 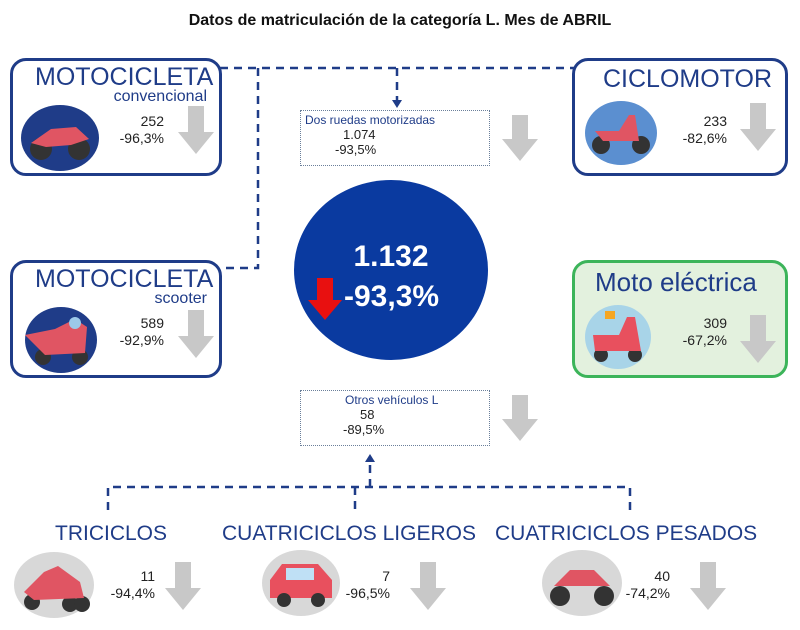 I want to click on otros-change: -89,5%, so click(x=364, y=429).